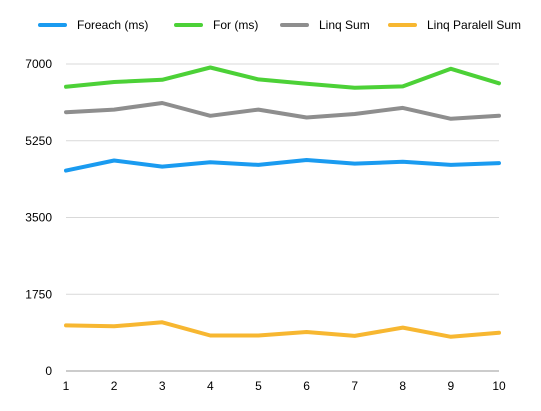 This screenshot has height=411, width=541. Describe the element at coordinates (66, 386) in the screenshot. I see `x-tick-label: 1` at that location.